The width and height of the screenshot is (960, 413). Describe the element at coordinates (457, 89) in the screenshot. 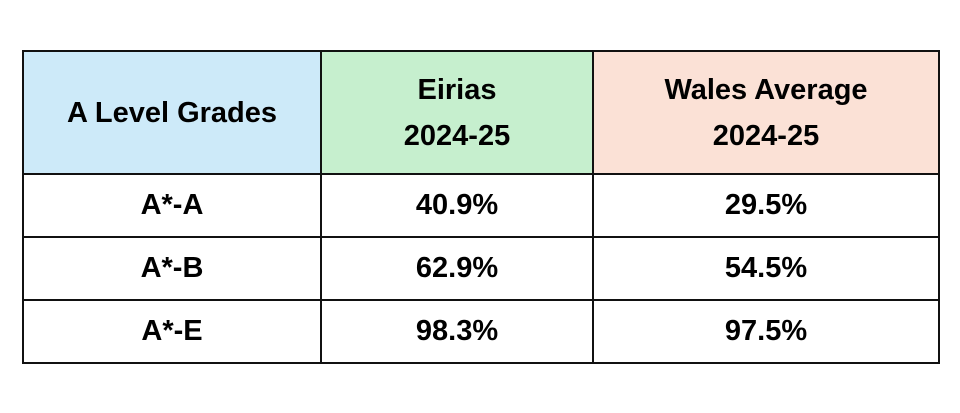

I see `header-text: Eirias` at that location.